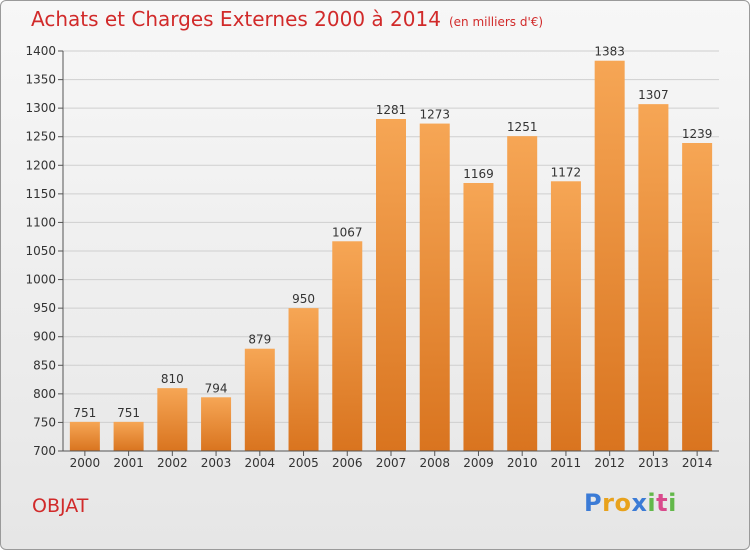 This screenshot has width=750, height=550. Describe the element at coordinates (478, 174) in the screenshot. I see `bar-value-label: 1169` at that location.